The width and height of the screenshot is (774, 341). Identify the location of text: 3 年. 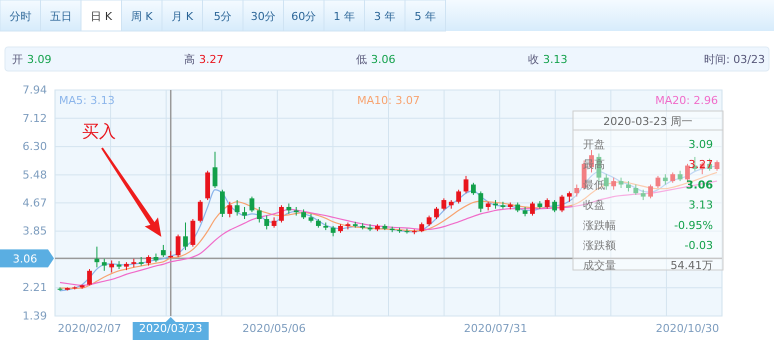
(385, 16).